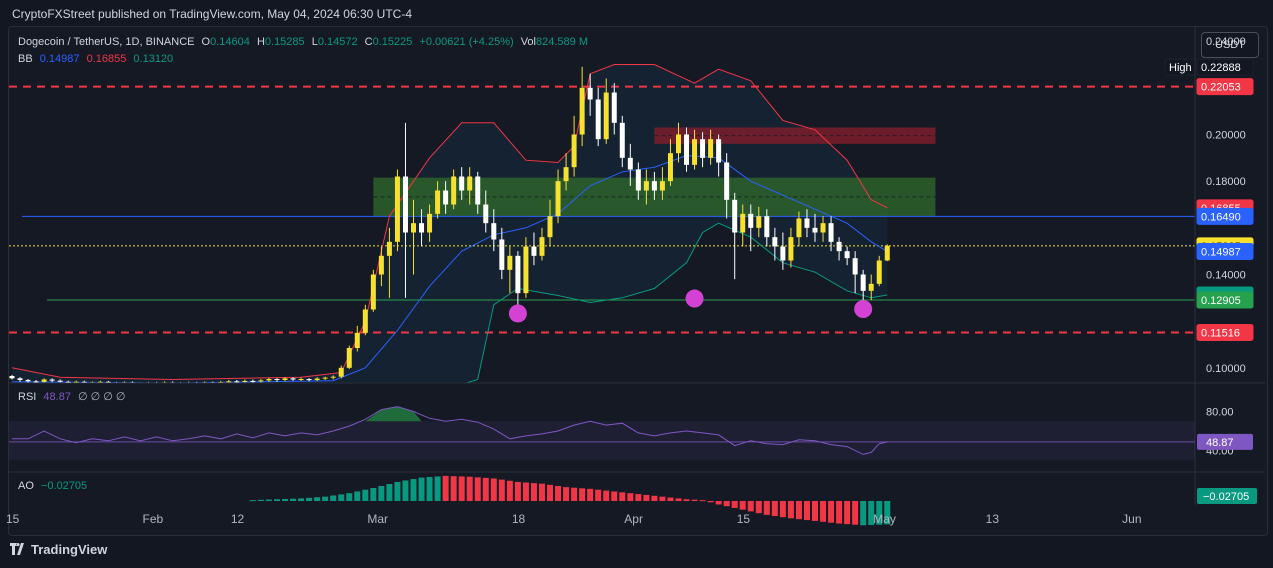 This screenshot has height=568, width=1273. I want to click on x-tick-label: Mar, so click(378, 519).